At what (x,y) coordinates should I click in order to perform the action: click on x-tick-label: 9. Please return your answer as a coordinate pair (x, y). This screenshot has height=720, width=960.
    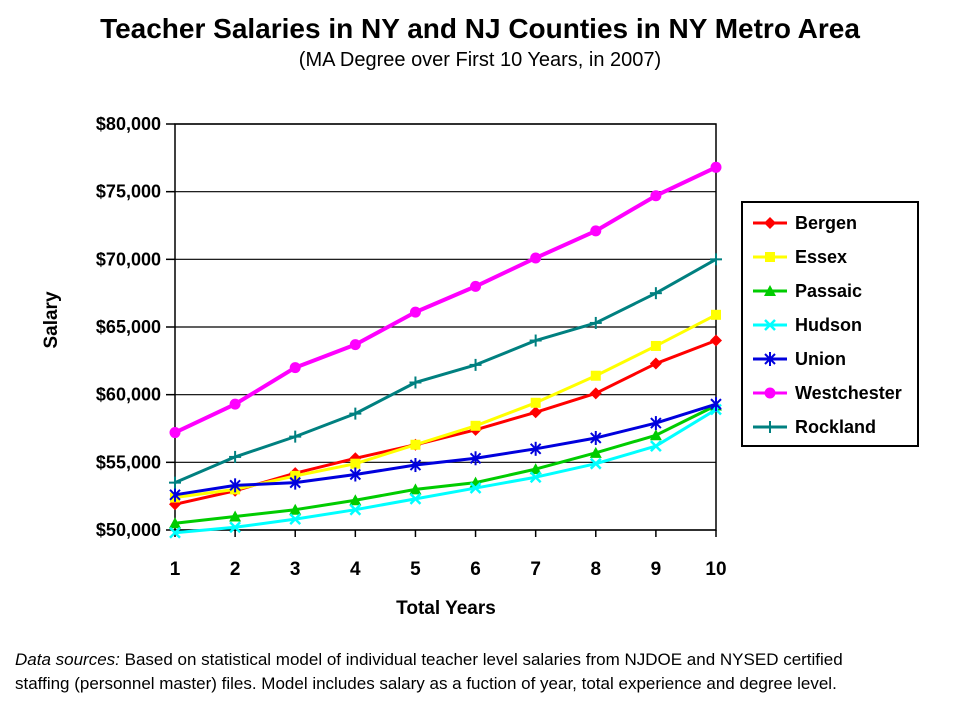
    Looking at the image, I should click on (656, 569).